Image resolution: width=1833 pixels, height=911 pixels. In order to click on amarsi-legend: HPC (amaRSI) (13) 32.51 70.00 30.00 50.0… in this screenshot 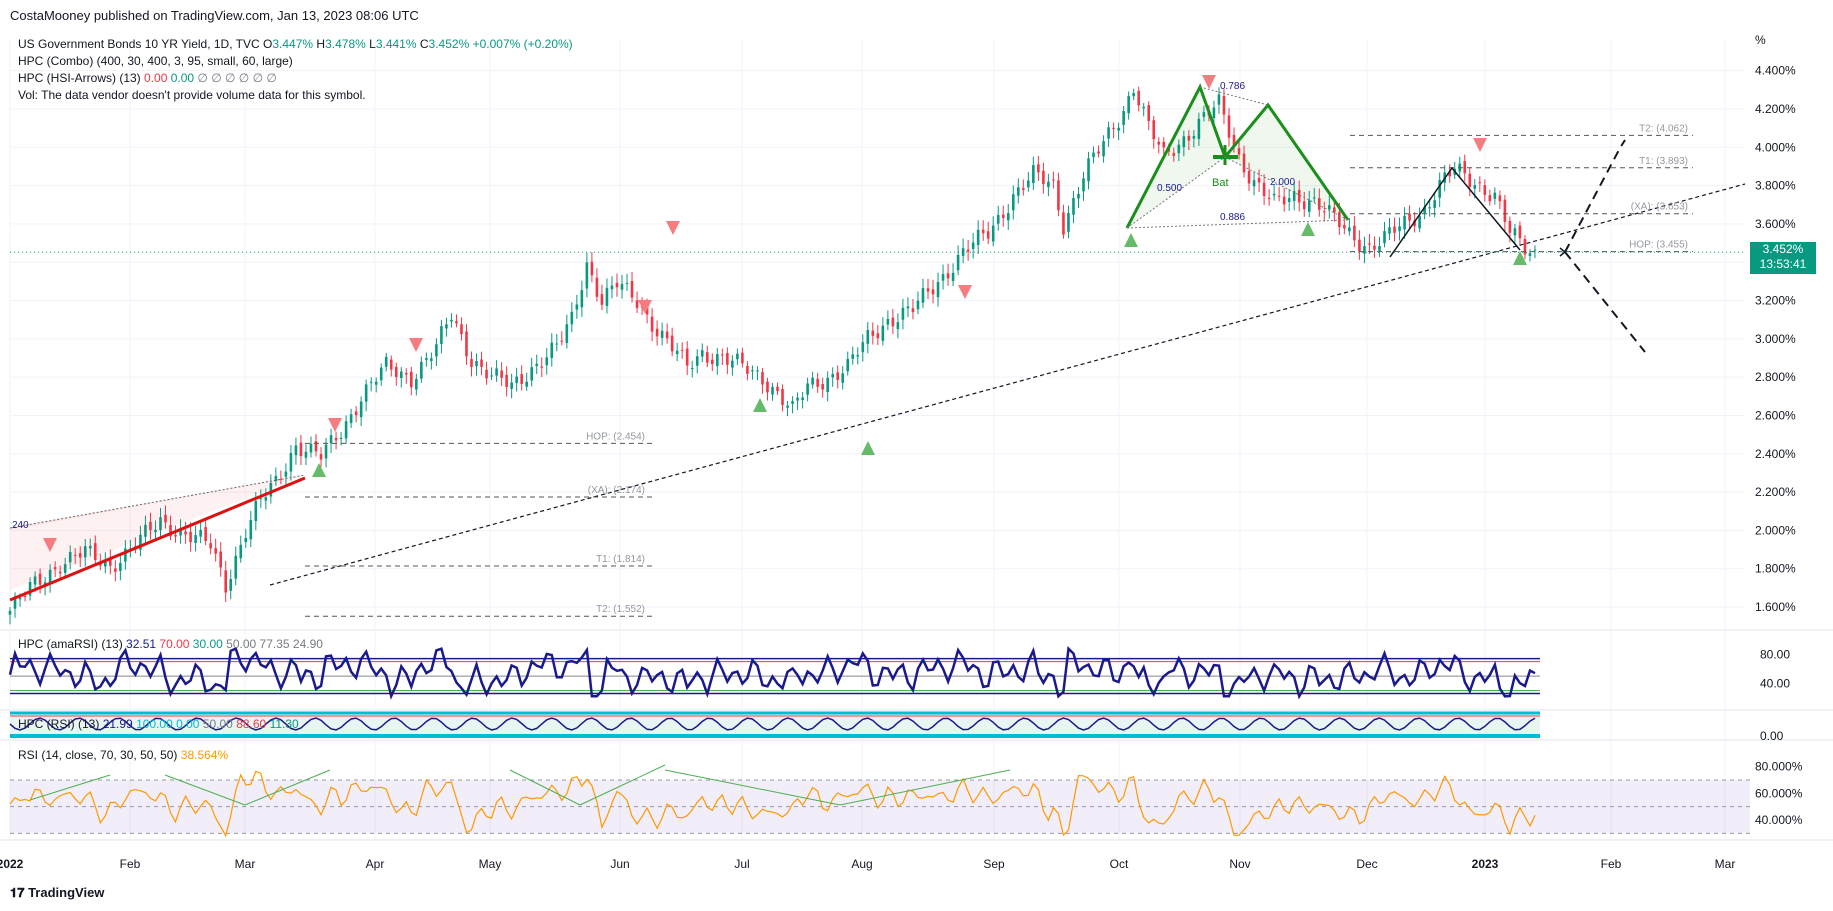, I will do `click(170, 644)`.